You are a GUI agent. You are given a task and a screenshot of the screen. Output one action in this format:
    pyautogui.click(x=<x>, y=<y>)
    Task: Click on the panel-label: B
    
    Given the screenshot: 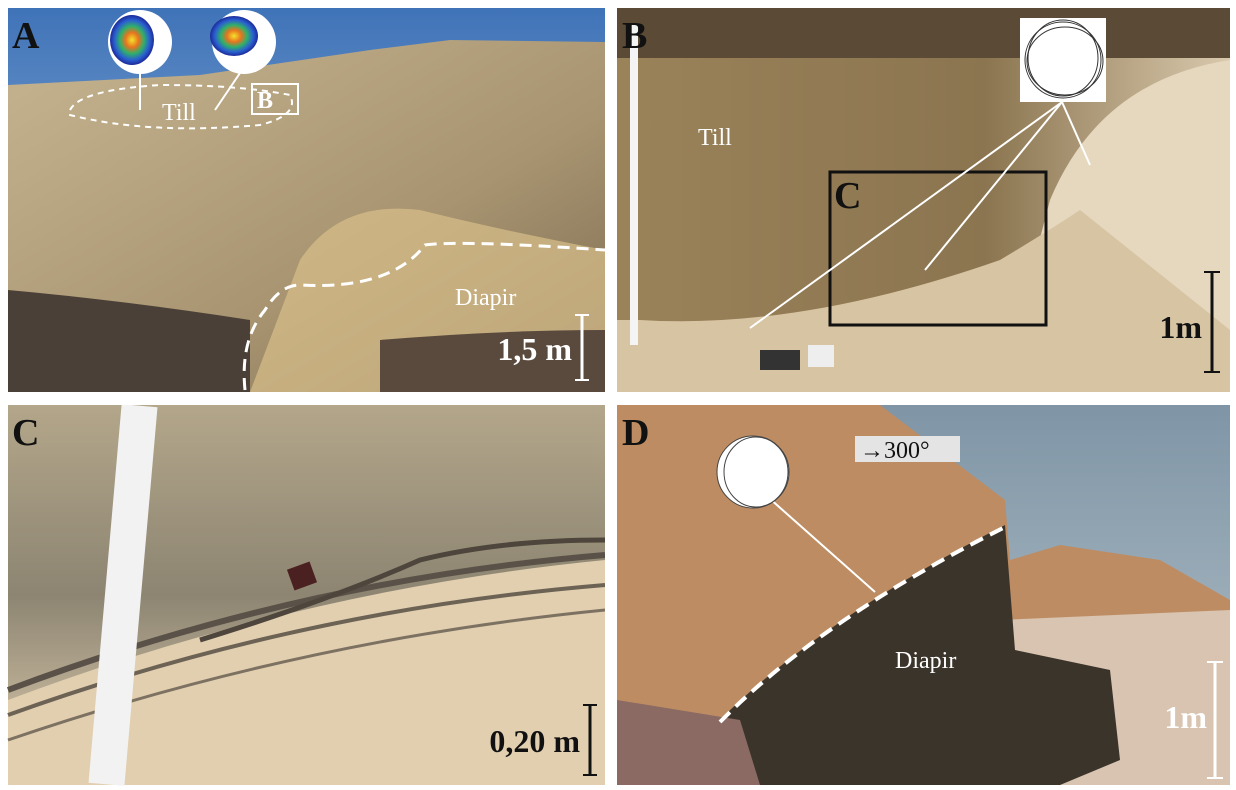 What is the action you would take?
    pyautogui.click(x=634, y=36)
    